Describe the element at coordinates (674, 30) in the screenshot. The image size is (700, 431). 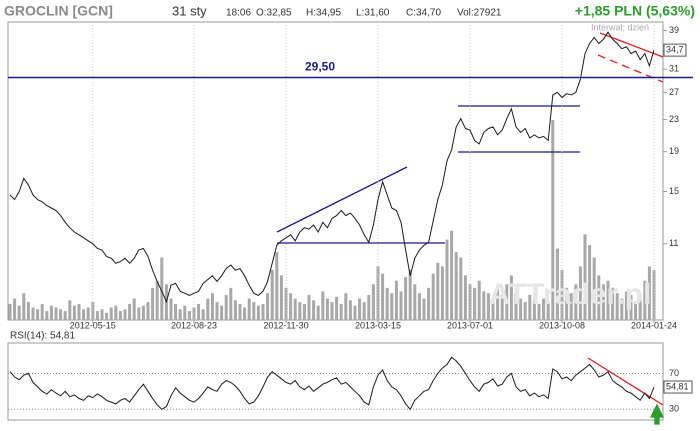
I see `y-tick-label: 39` at that location.